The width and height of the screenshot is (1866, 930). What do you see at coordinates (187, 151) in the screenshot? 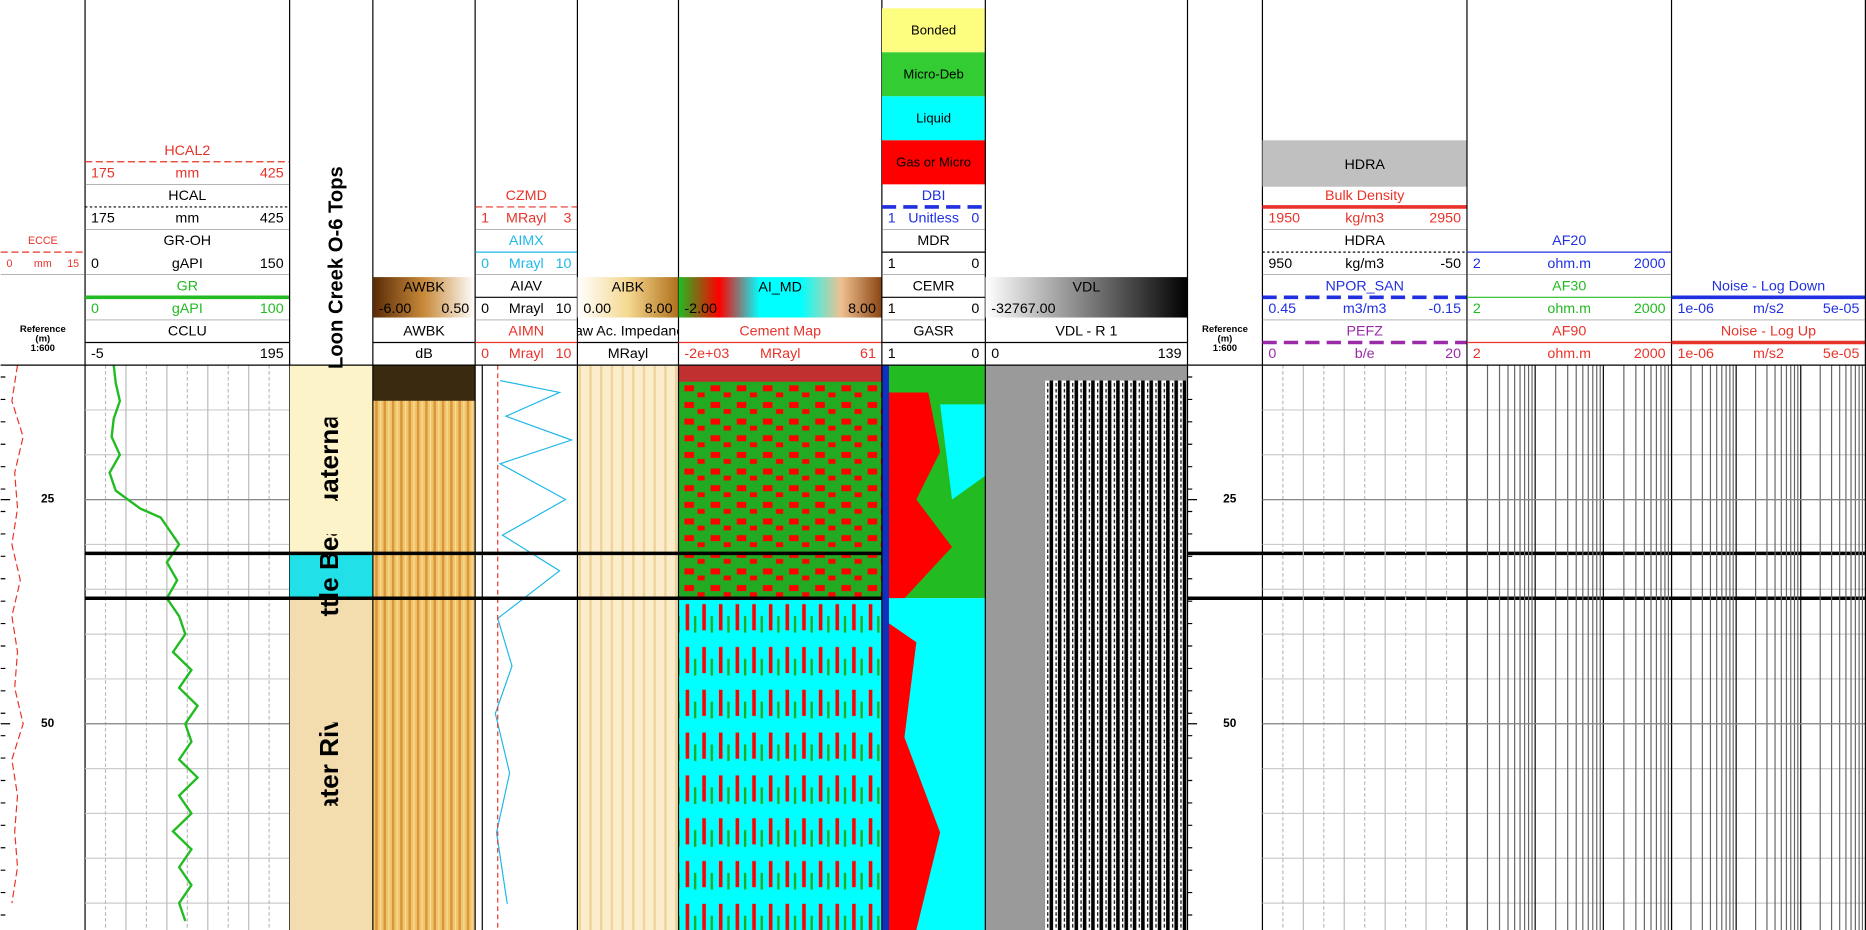
I see `curve-name: HCAL2` at bounding box center [187, 151].